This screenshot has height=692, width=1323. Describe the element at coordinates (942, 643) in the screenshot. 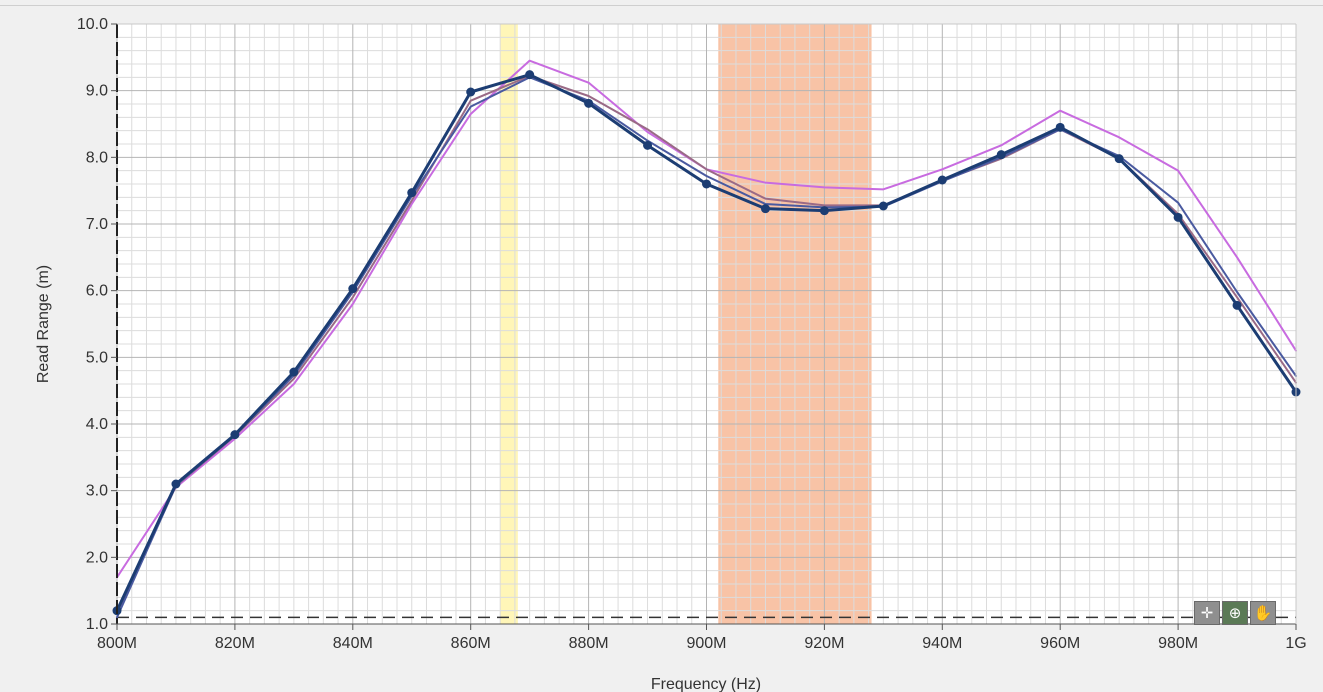

I see `x-tick-label: 940M` at that location.